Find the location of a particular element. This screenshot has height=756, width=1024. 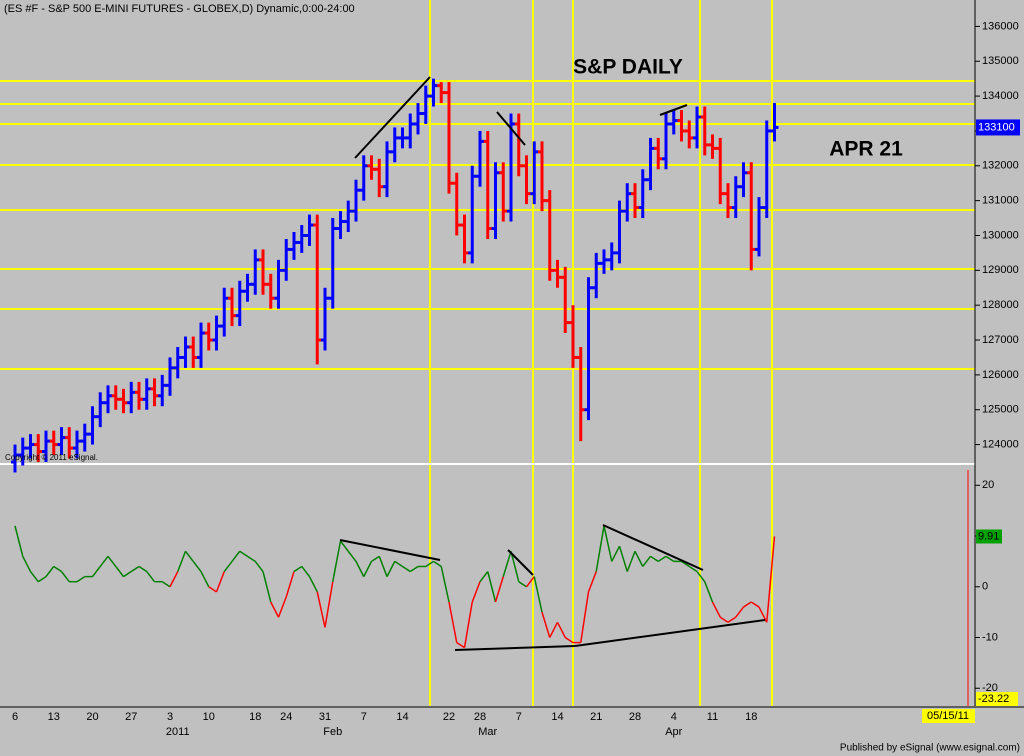

x-tick-label: 6 is located at coordinates (15, 717).